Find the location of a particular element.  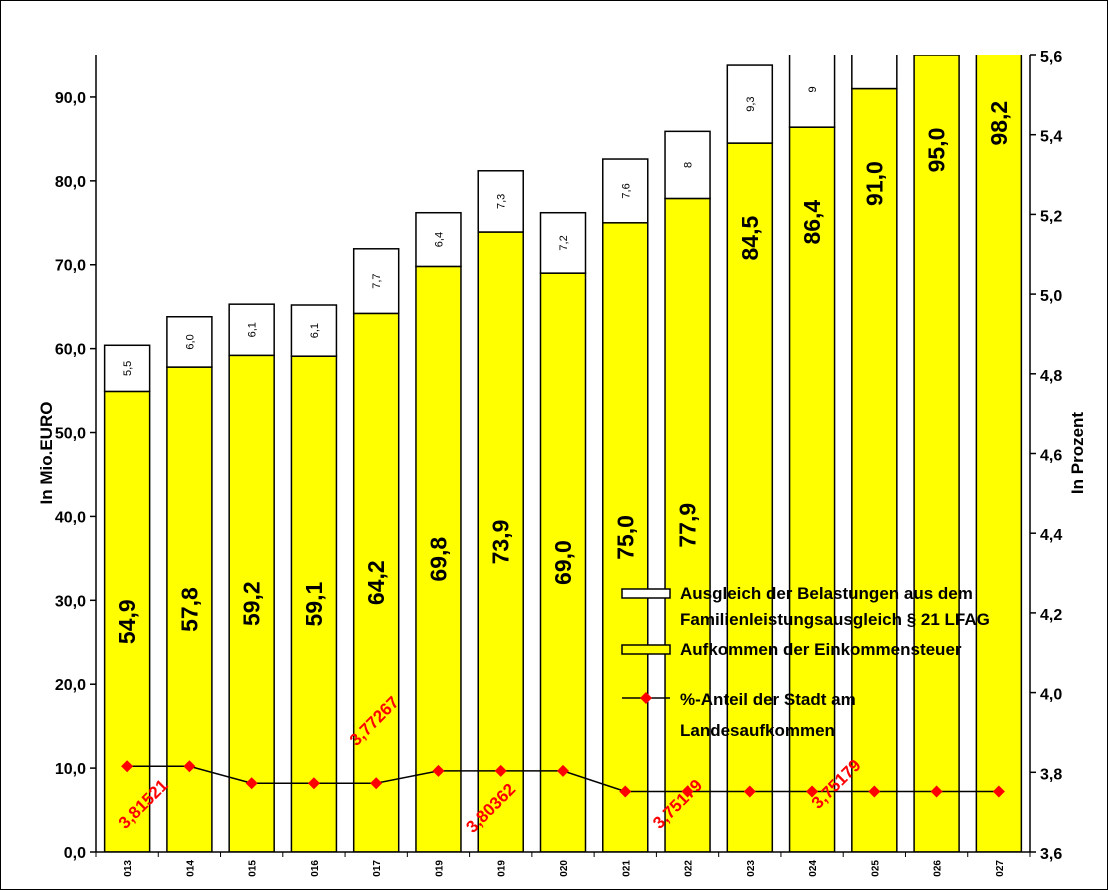

x-tick-label: 021 is located at coordinates (626, 868).